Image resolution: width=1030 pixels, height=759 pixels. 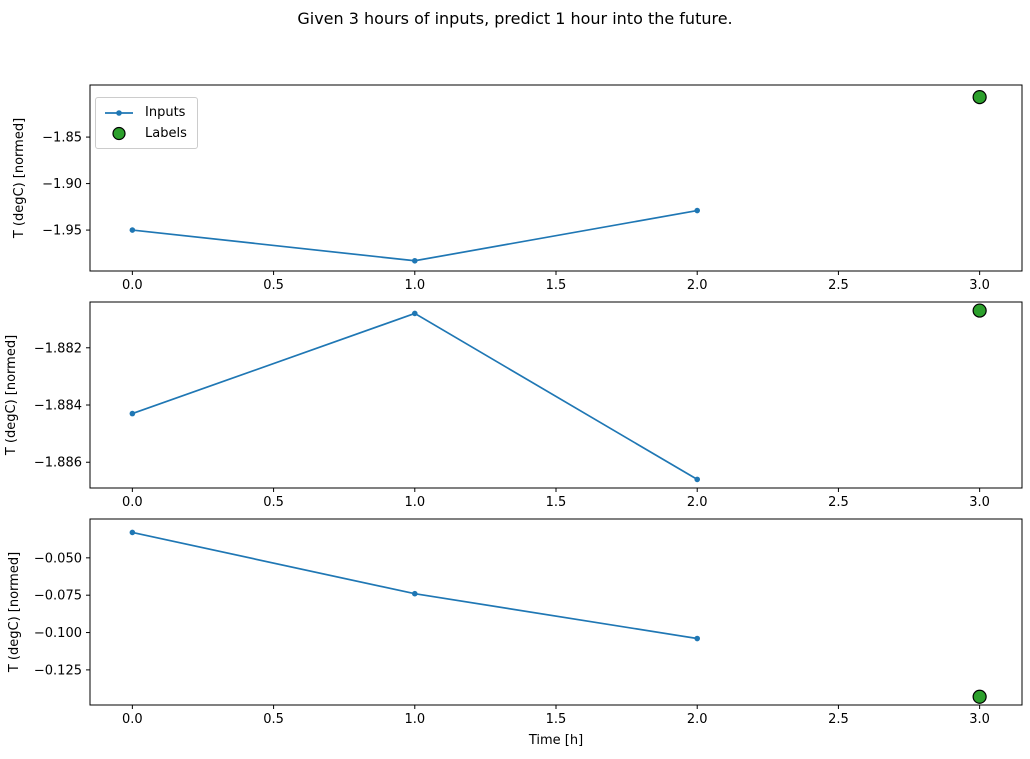 What do you see at coordinates (62, 184) in the screenshot?
I see `y-tick-label: −1.90` at bounding box center [62, 184].